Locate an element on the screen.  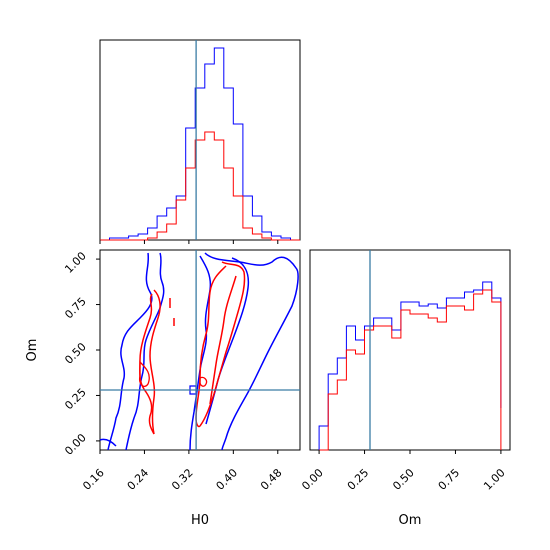
om-ytick-label: 0.25 is located at coordinates (75, 399).